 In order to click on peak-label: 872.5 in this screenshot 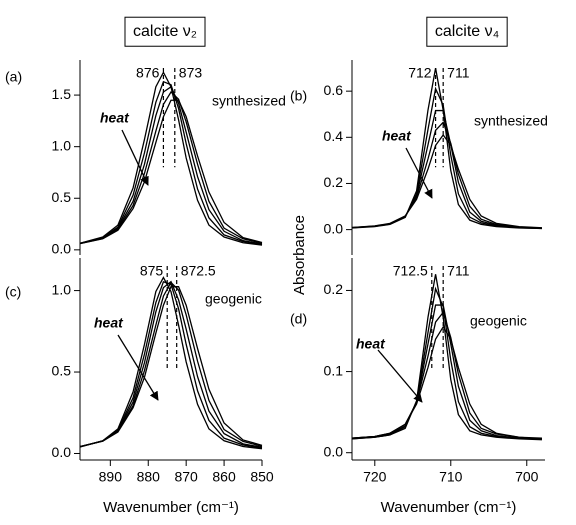, I will do `click(198, 271)`.